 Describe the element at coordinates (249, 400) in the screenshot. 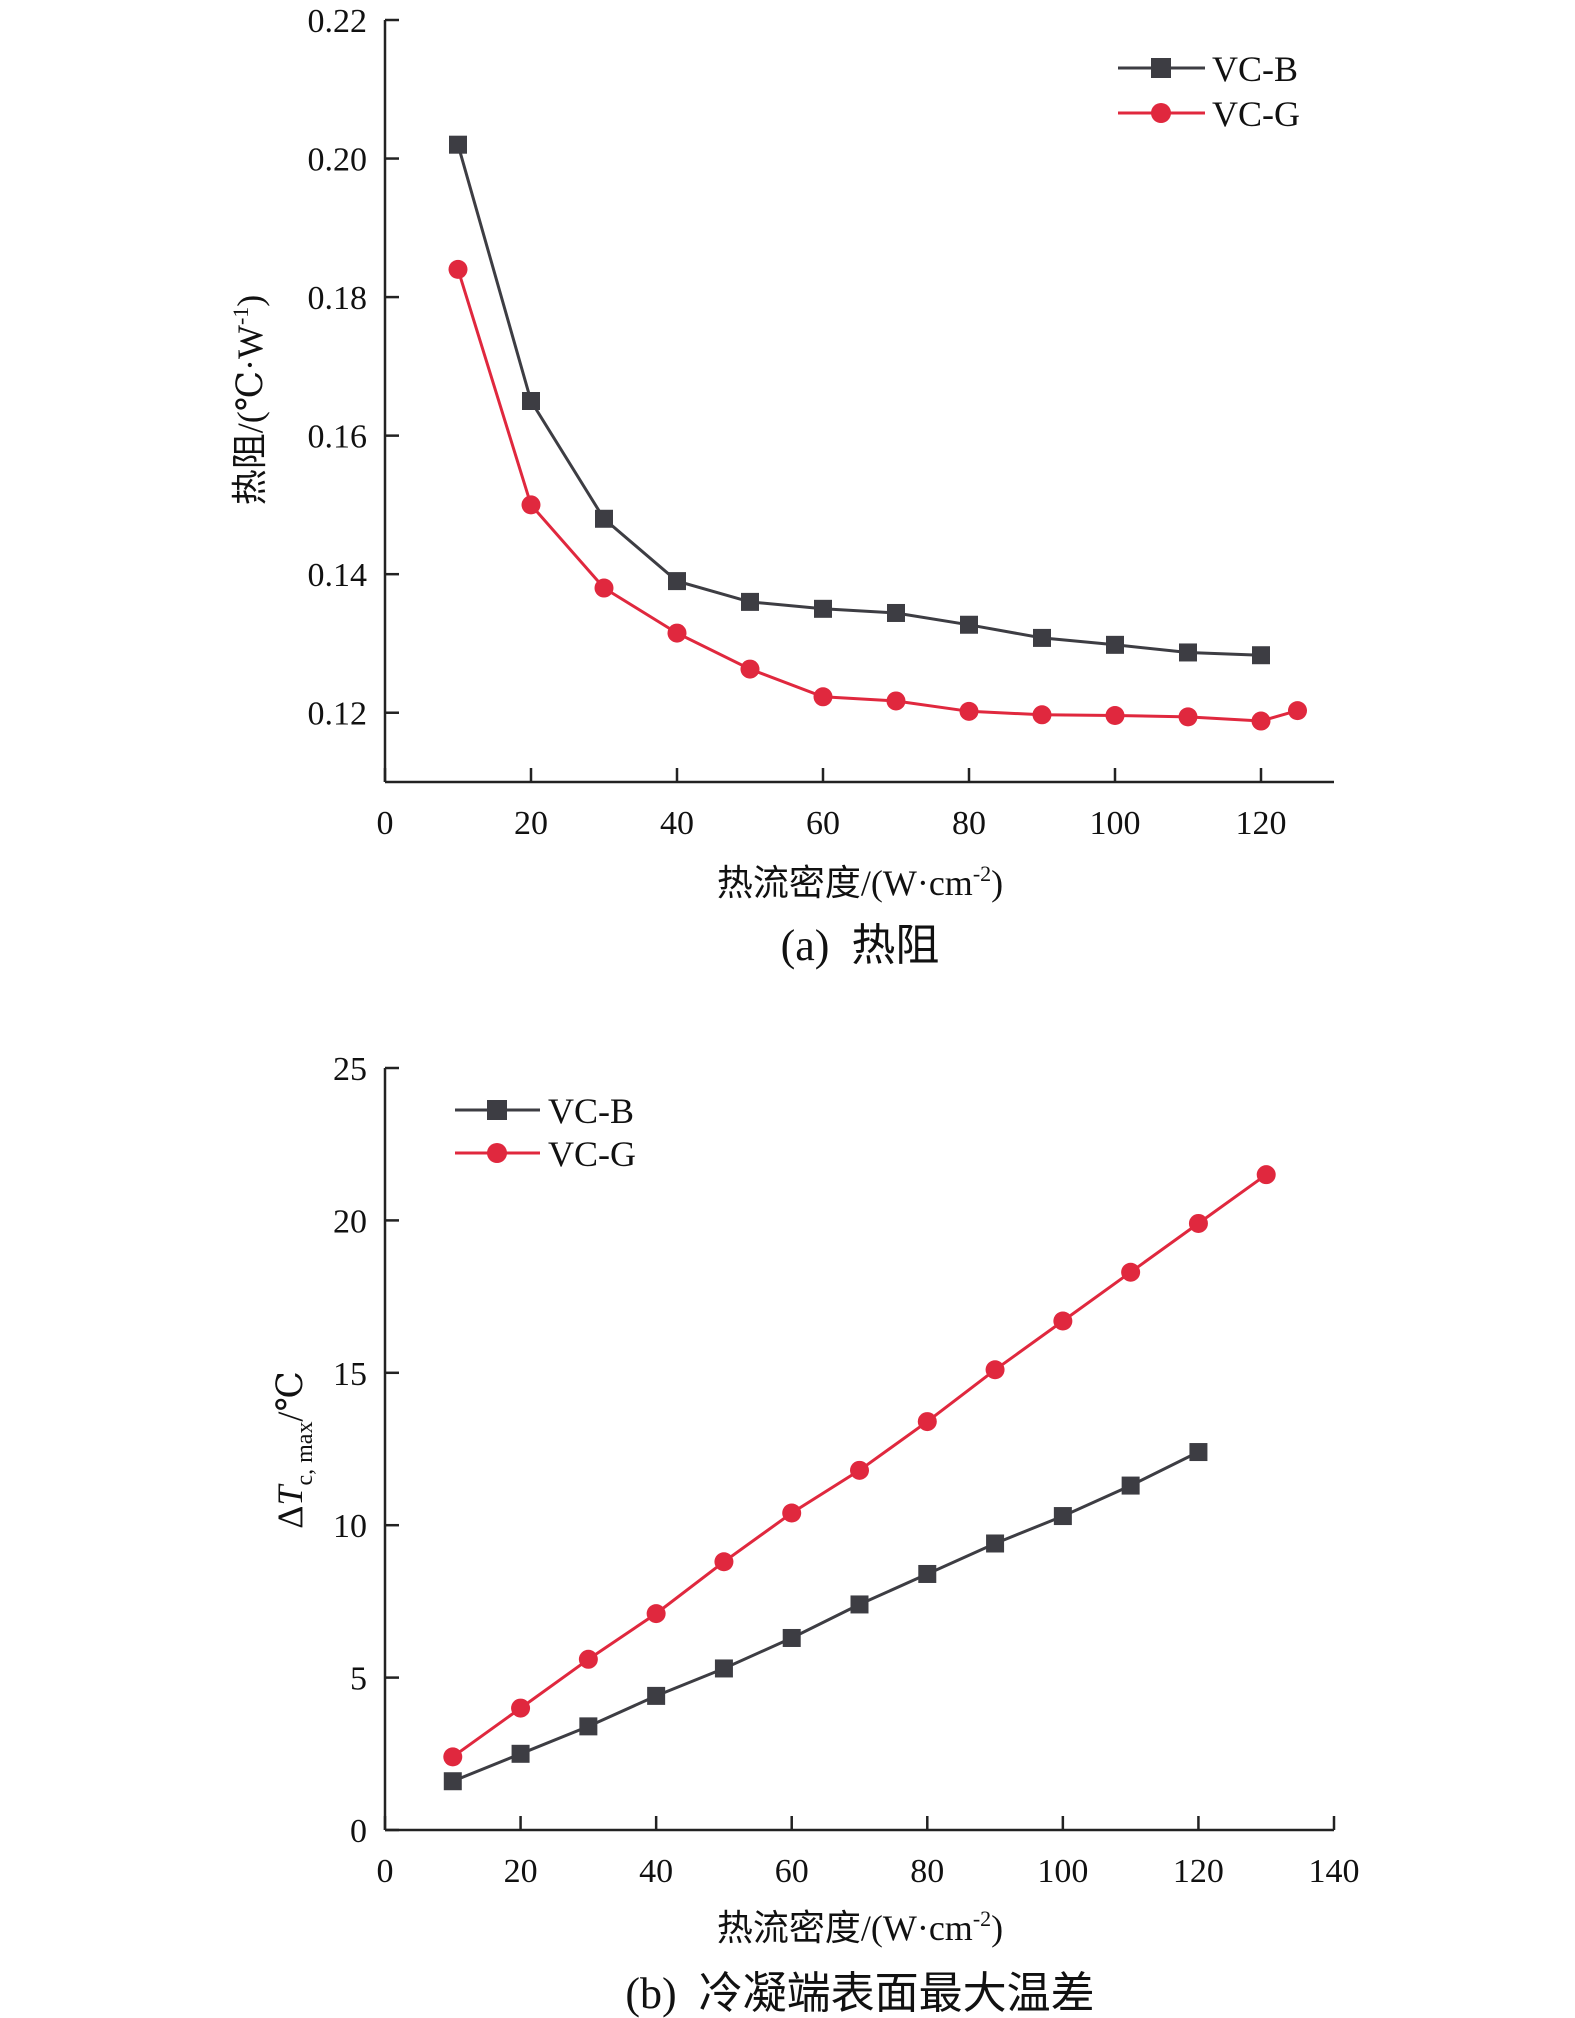

I see `chart-a-y-axis-title: 热阻/(℃·W-1)` at that location.